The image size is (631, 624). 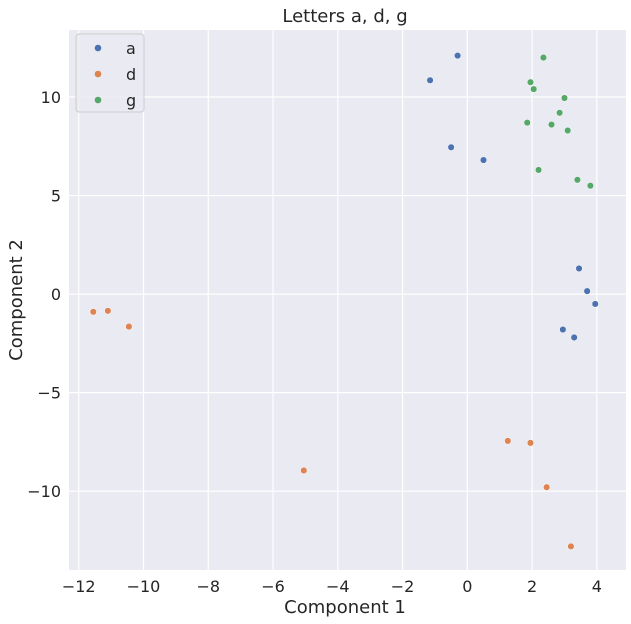 What do you see at coordinates (131, 74) in the screenshot?
I see `legend-label-d: d` at bounding box center [131, 74].